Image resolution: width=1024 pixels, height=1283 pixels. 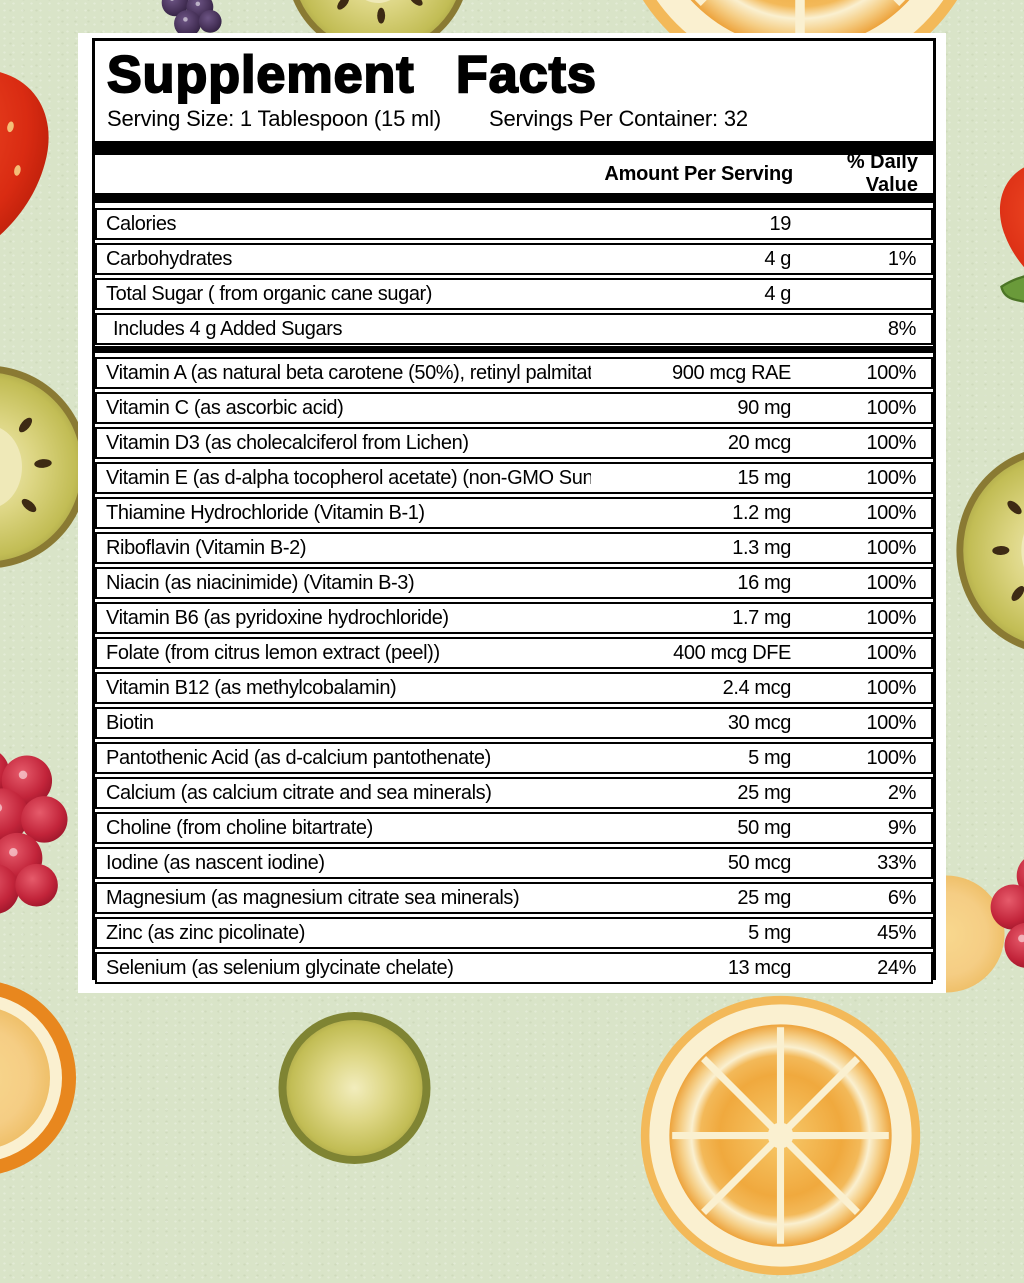 I want to click on orange-slice-bottom-left-icon, so click(x=39, y=1078).